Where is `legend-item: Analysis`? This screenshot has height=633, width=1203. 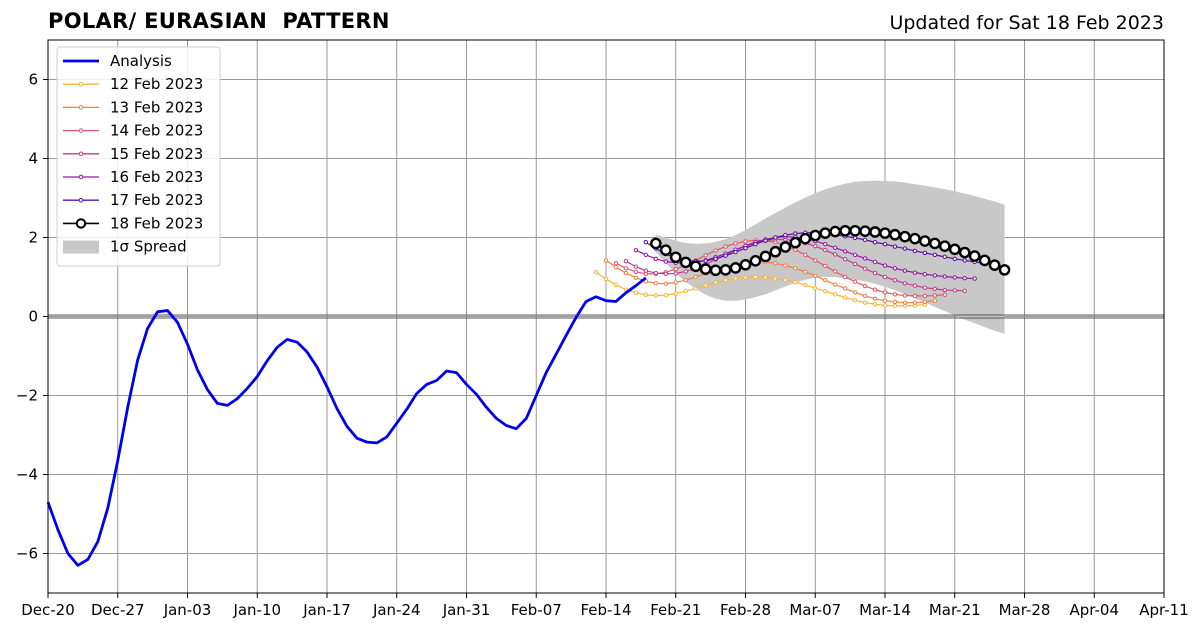
legend-item: Analysis is located at coordinates (117, 61).